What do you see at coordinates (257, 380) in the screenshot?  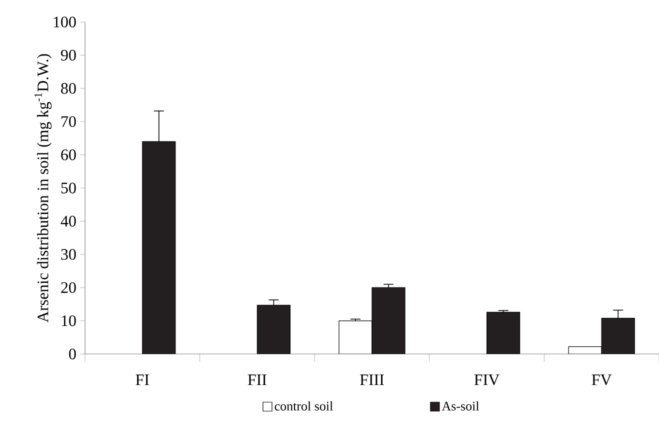 I see `x-tick-label: FII` at bounding box center [257, 380].